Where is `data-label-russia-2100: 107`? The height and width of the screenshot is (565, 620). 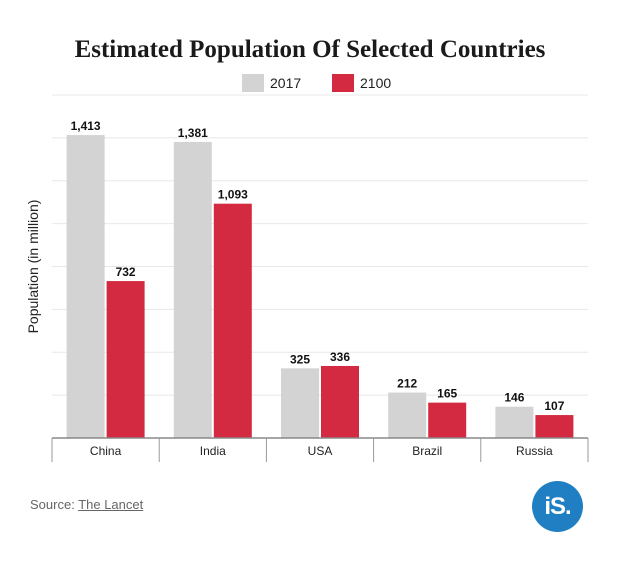 data-label-russia-2100: 107 is located at coordinates (554, 406).